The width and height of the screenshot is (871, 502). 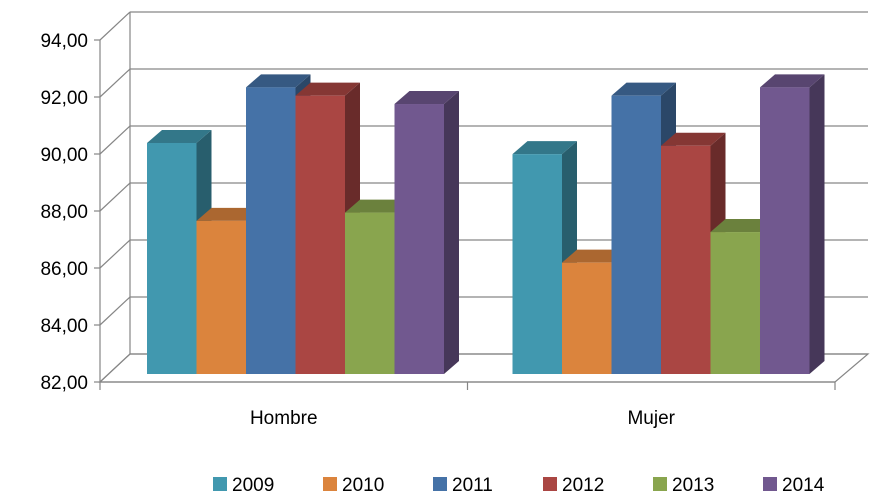 I want to click on y-tick-label: 90,00, so click(x=64, y=155).